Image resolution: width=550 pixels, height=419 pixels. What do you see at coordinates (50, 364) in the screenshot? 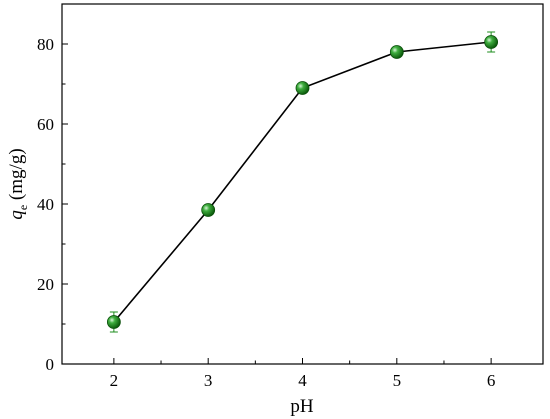
I see `y-tick-label-0: 0` at bounding box center [50, 364].